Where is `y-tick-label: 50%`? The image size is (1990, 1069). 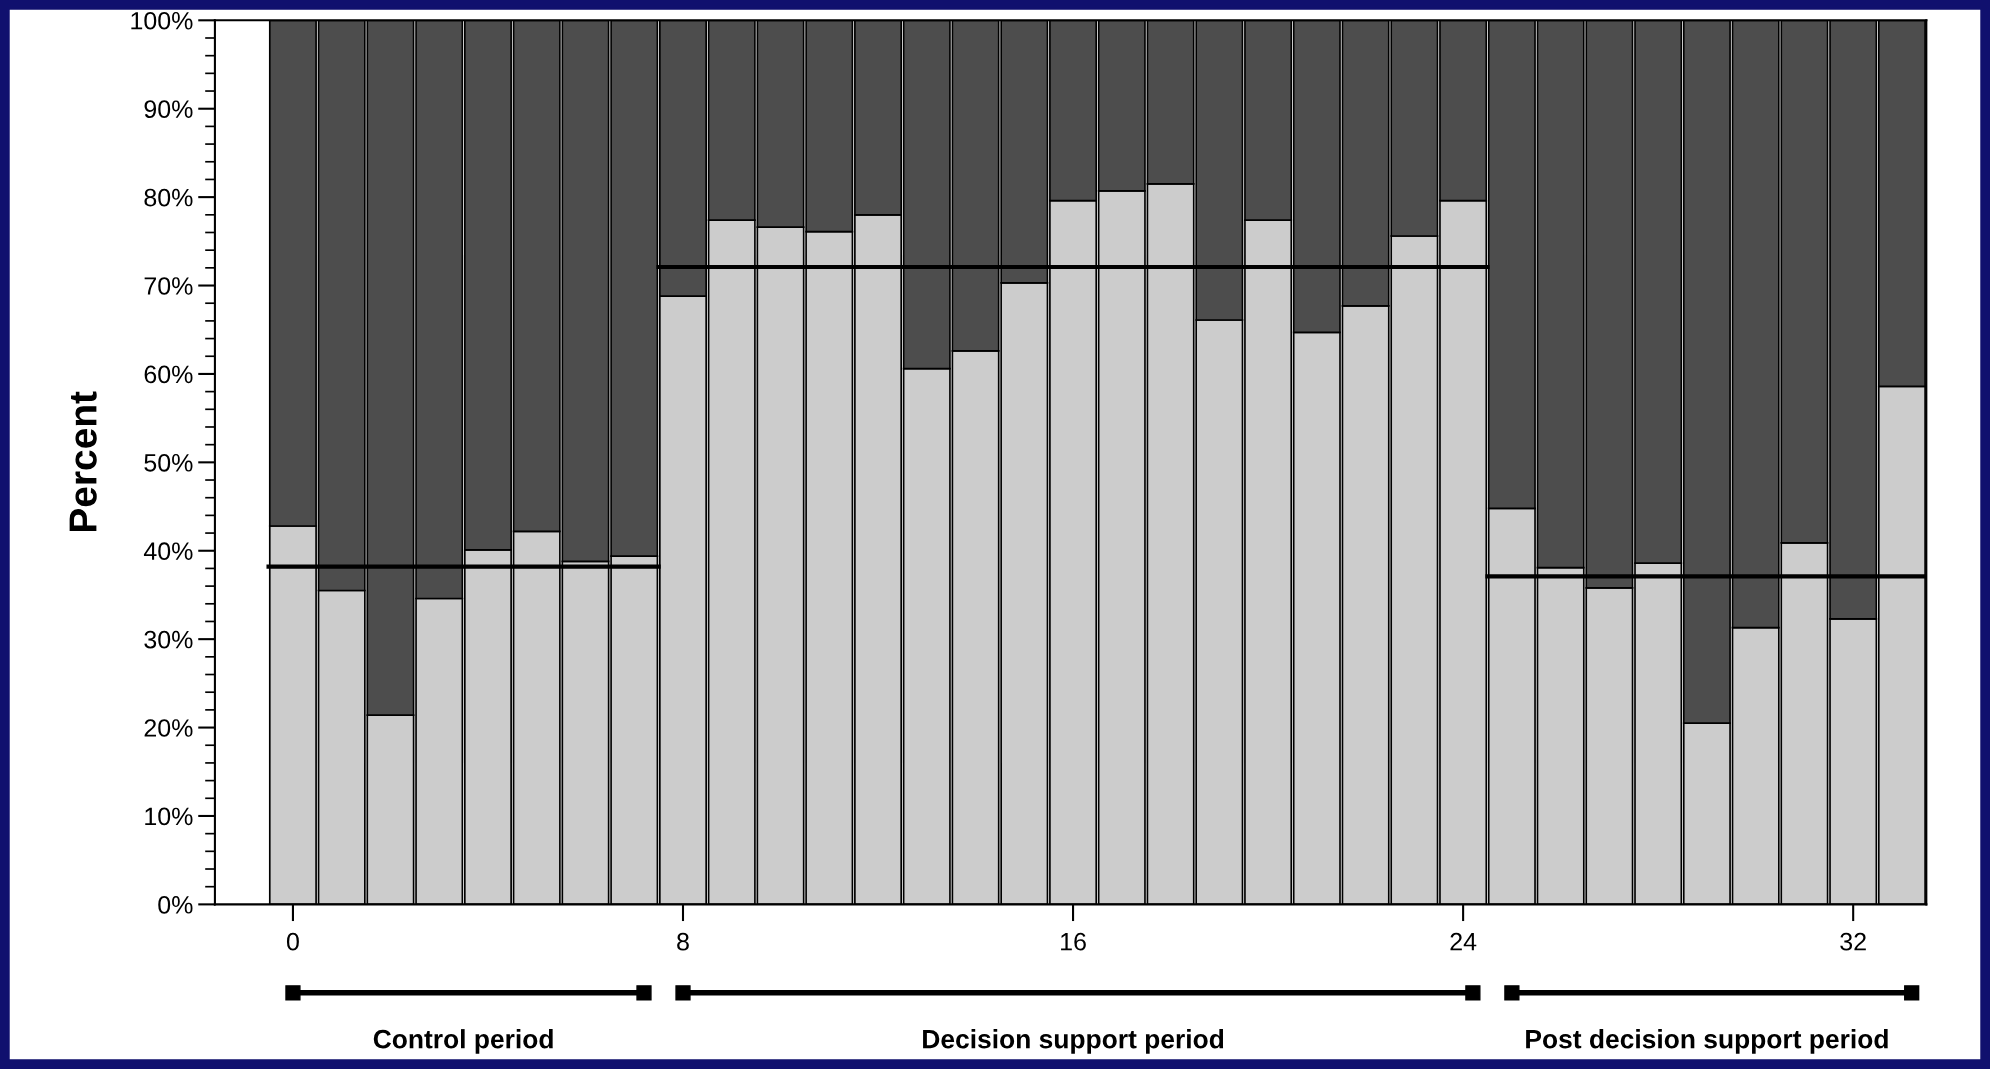
y-tick-label: 50% is located at coordinates (168, 462).